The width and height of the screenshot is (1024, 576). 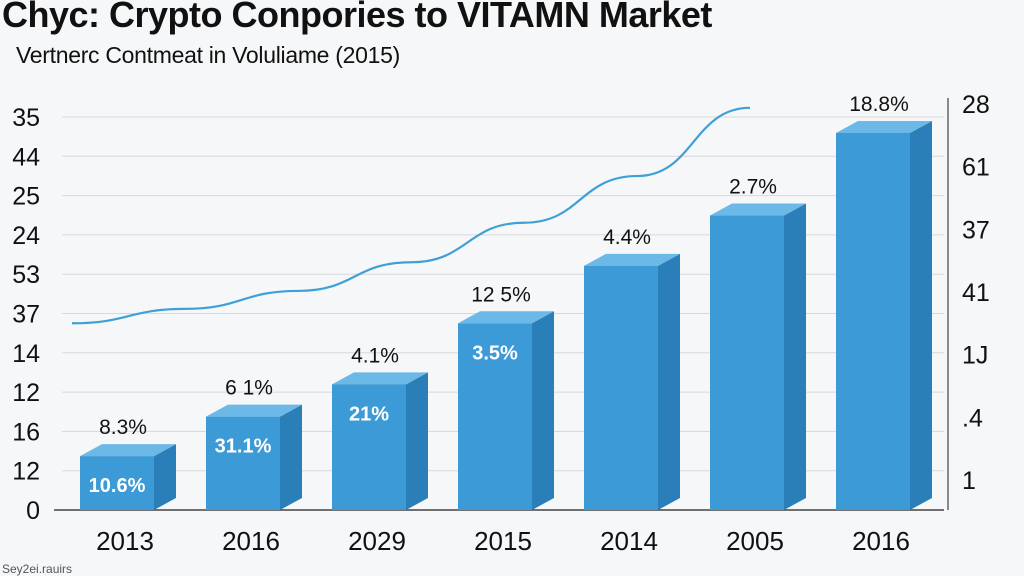 What do you see at coordinates (501, 294) in the screenshot?
I see `data-label: 12 5%` at bounding box center [501, 294].